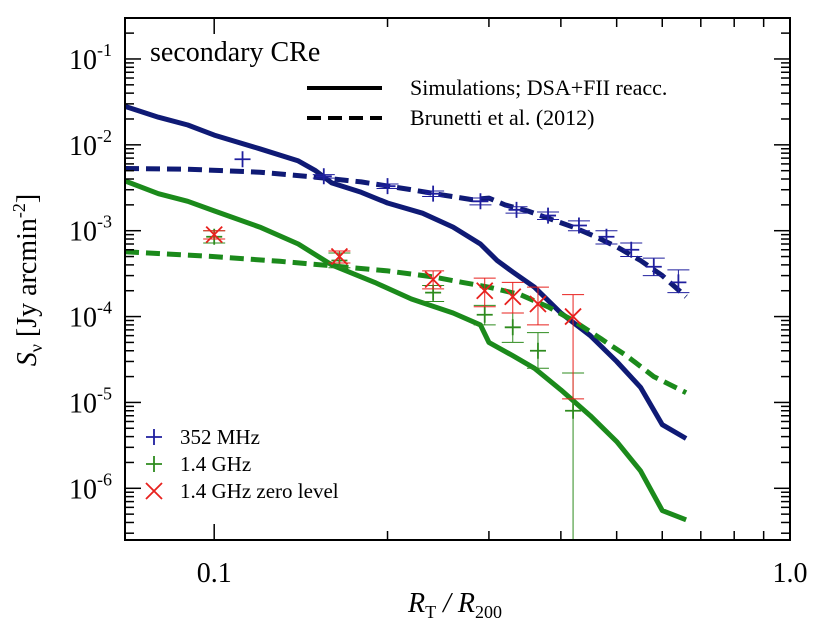  Describe the element at coordinates (259, 491) in the screenshot. I see `legend-label-2: 1.4 GHz zero level` at that location.